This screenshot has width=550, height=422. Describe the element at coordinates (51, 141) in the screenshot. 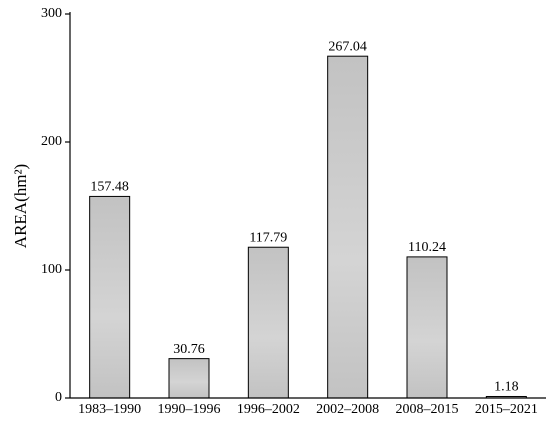

I see `y-tick-label: 200` at that location.